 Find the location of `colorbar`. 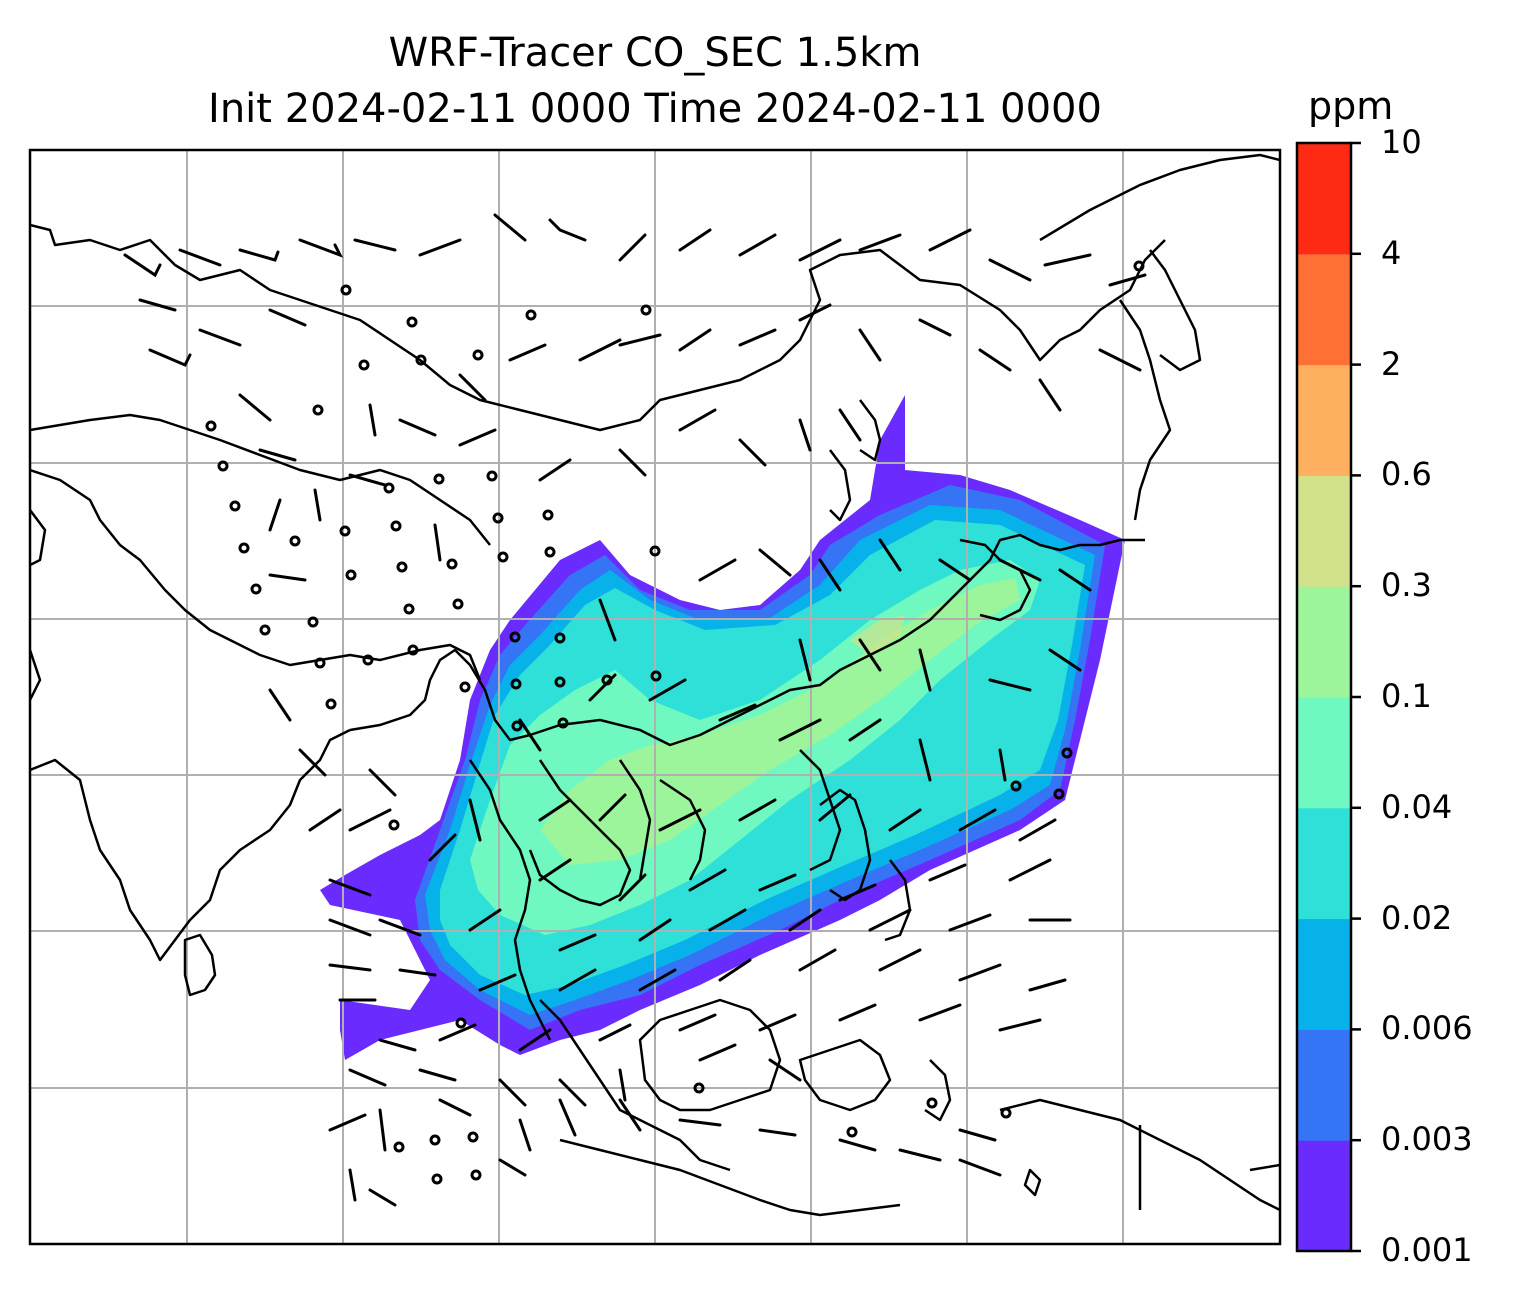

colorbar is located at coordinates (1329, 697).